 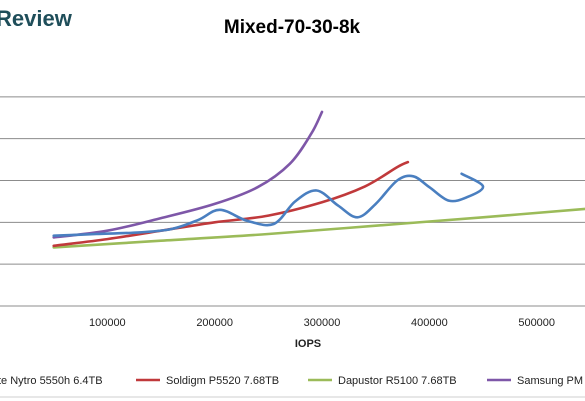 What do you see at coordinates (397, 381) in the screenshot?
I see `legend-label-2: Dapustor R5100 7.68TB` at bounding box center [397, 381].